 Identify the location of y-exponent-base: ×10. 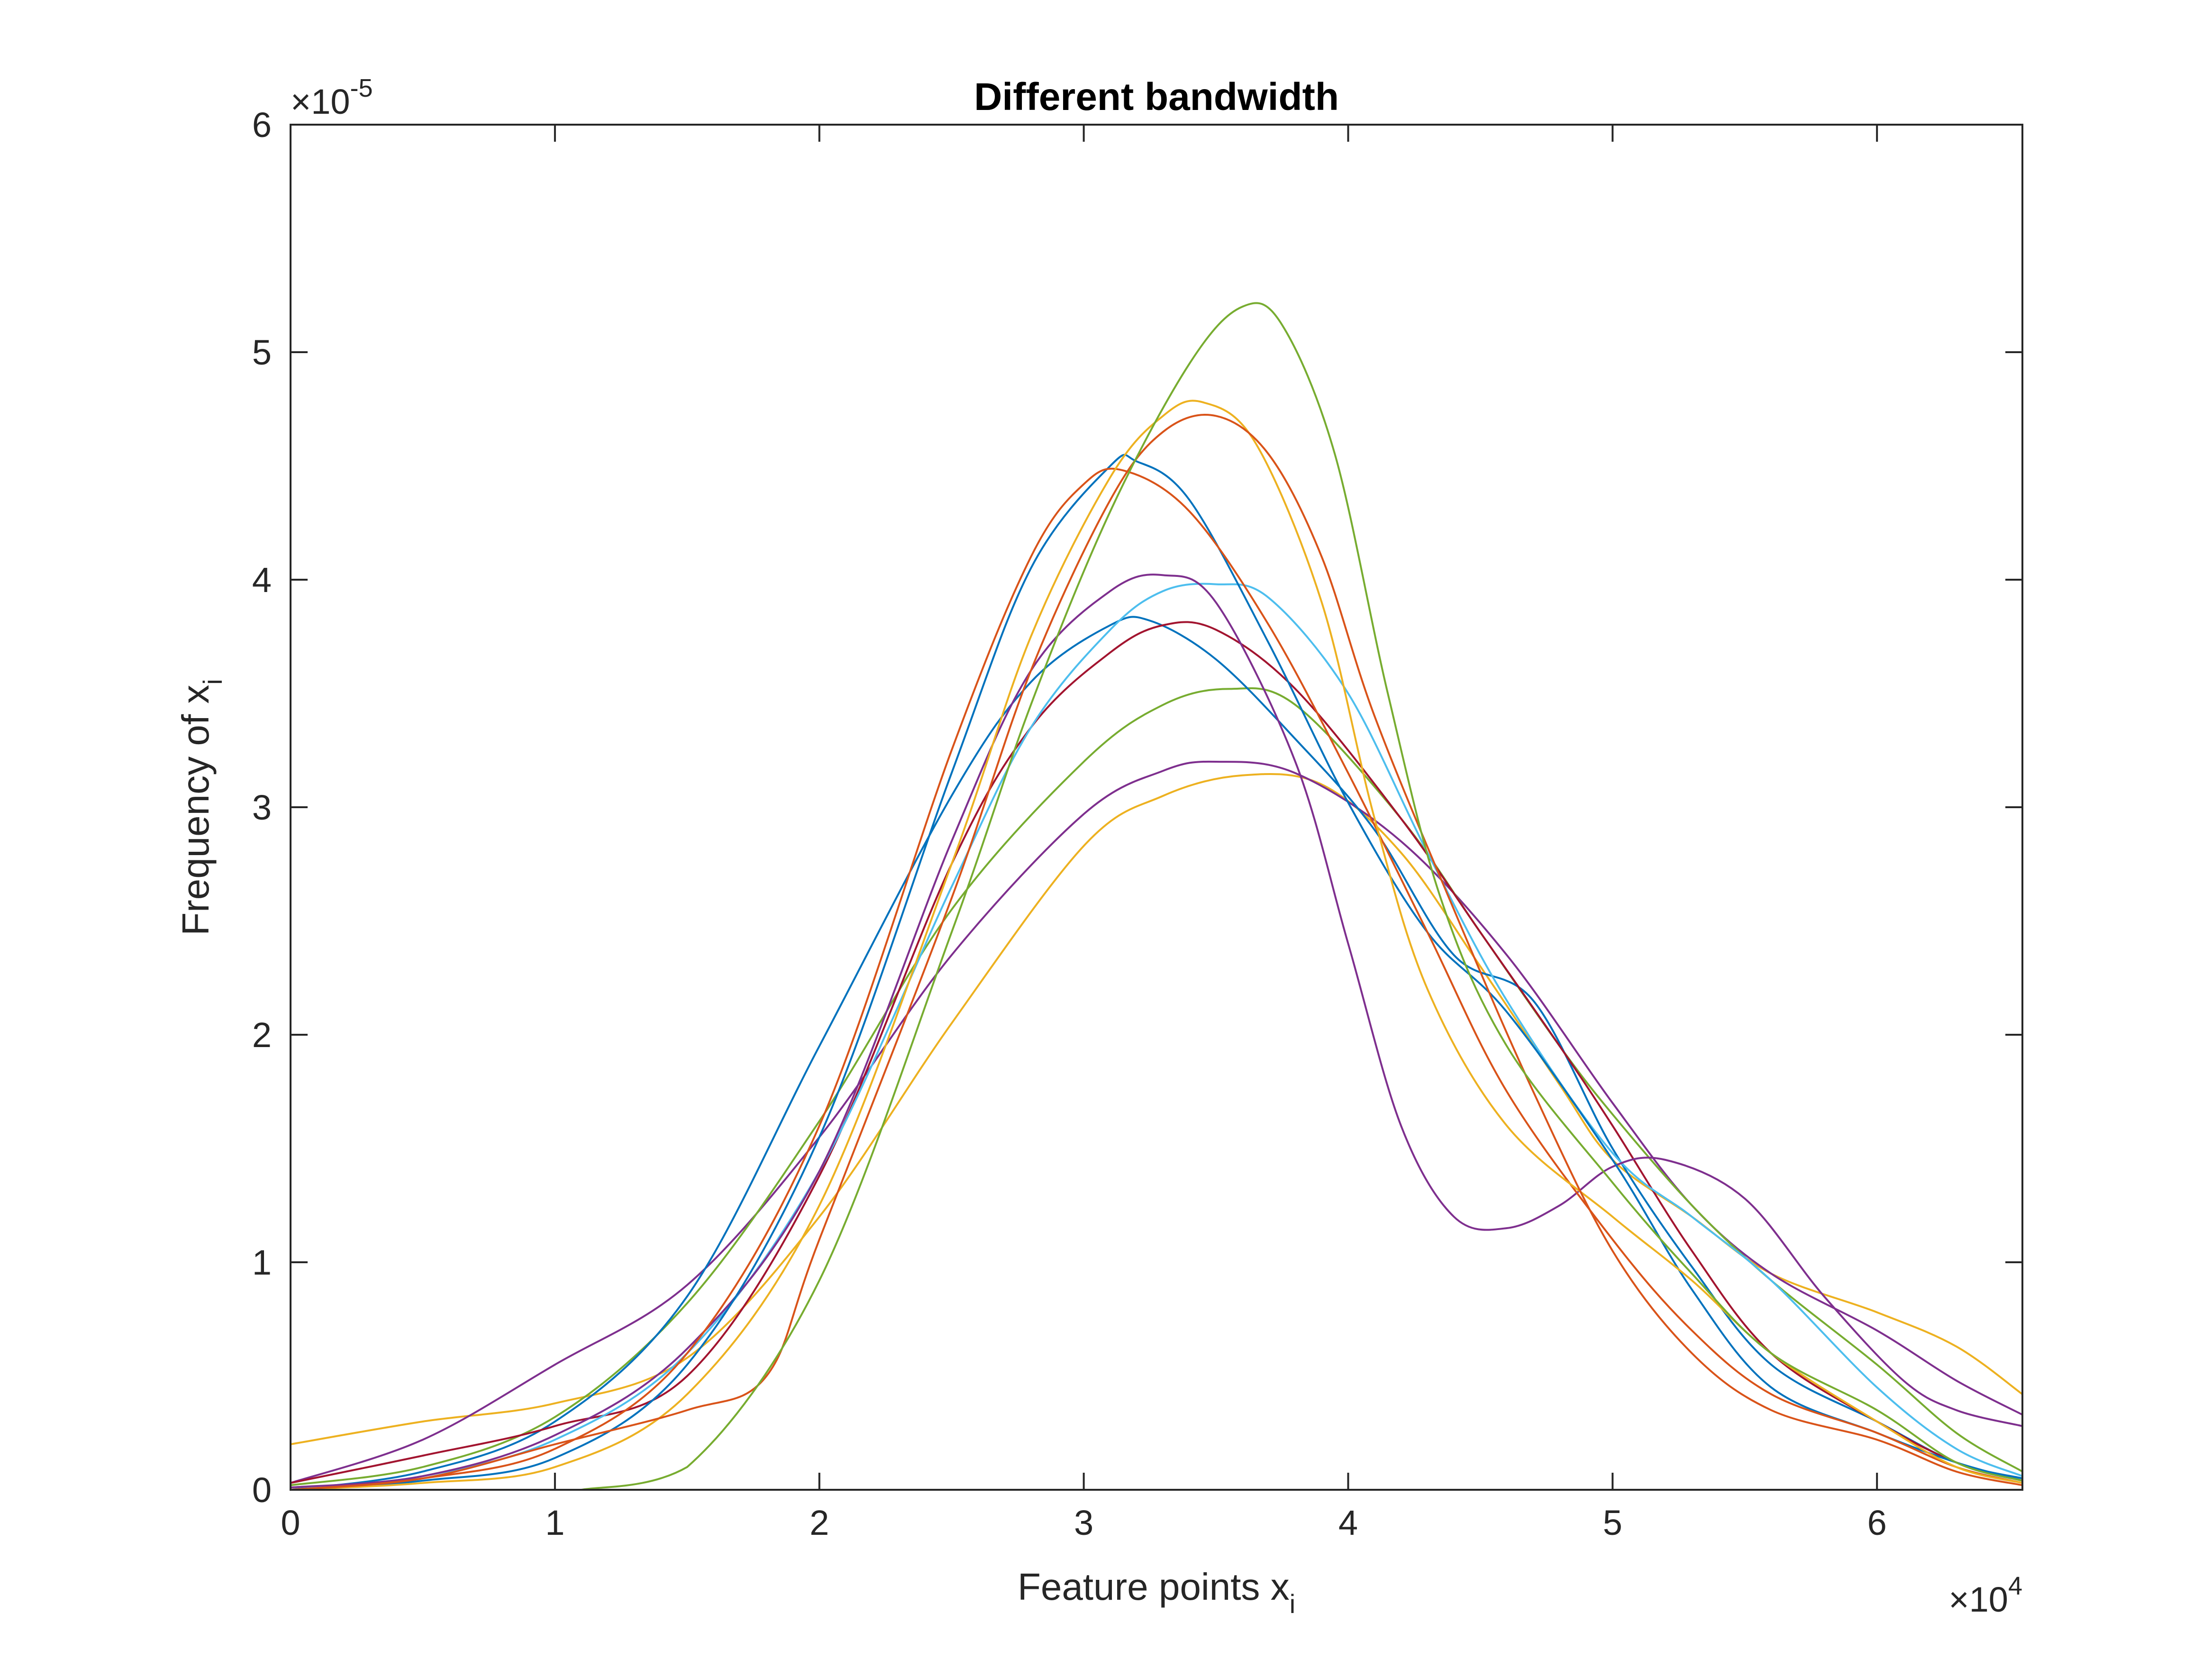
(320, 101).